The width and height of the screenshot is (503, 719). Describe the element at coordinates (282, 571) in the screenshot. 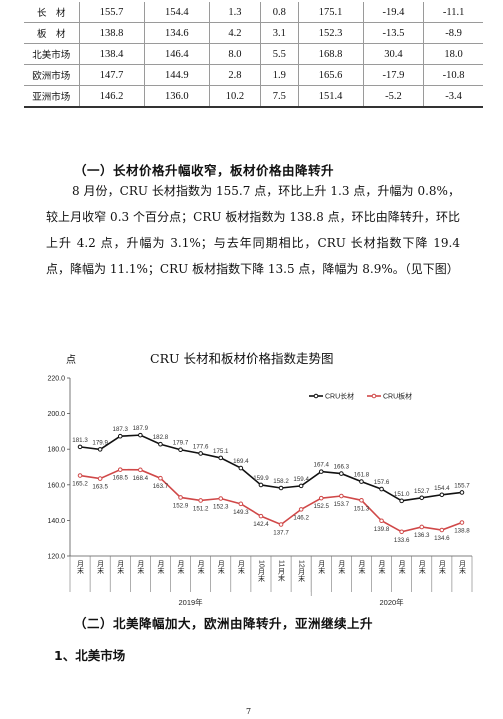

I see `x-tick-label: 11月末` at that location.